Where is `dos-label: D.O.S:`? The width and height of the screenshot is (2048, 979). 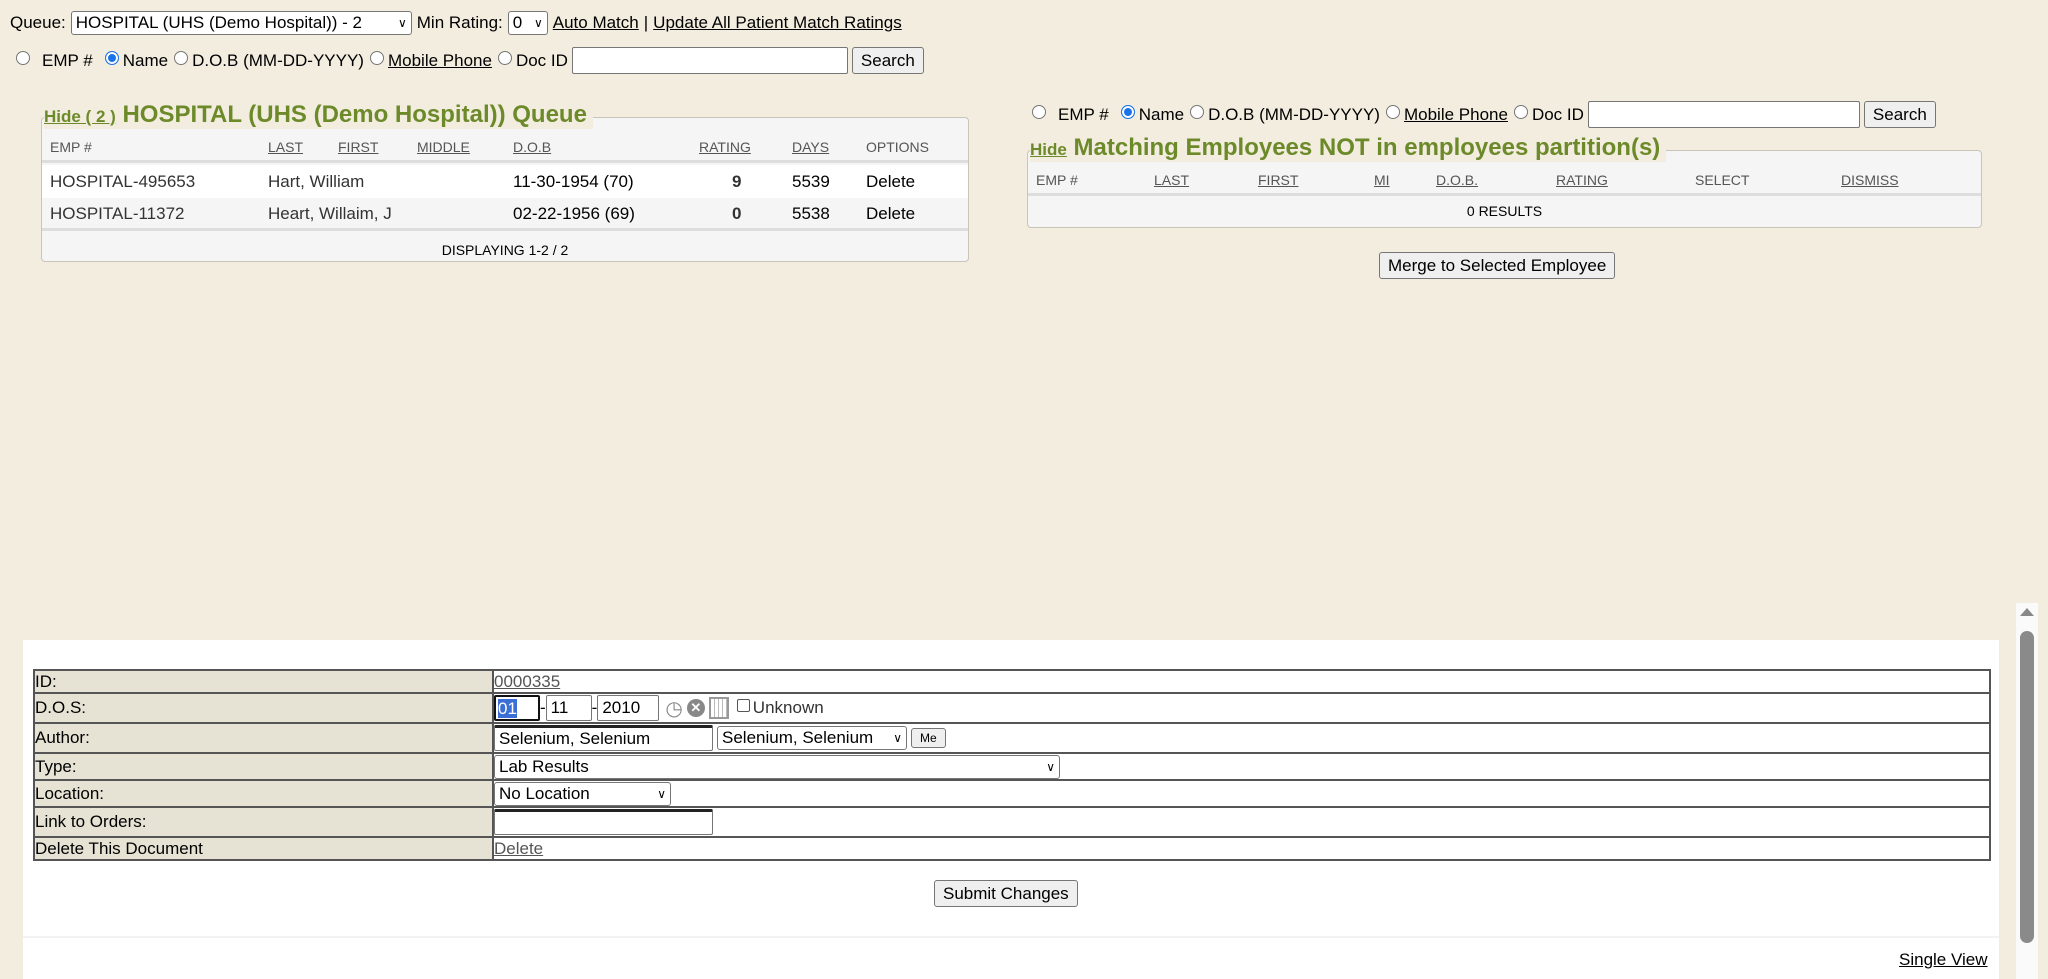 dos-label: D.O.S: is located at coordinates (263, 708).